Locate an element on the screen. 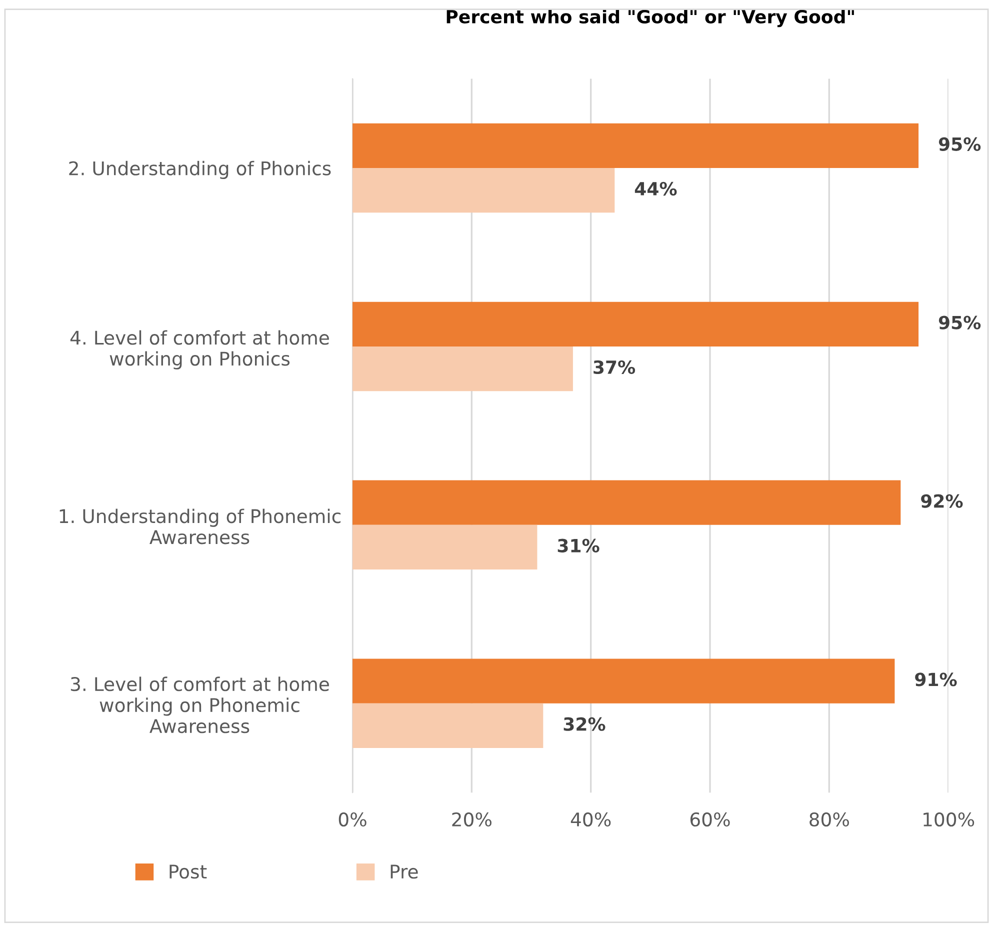 This screenshot has width=993, height=927. legend-label: Post is located at coordinates (188, 871).